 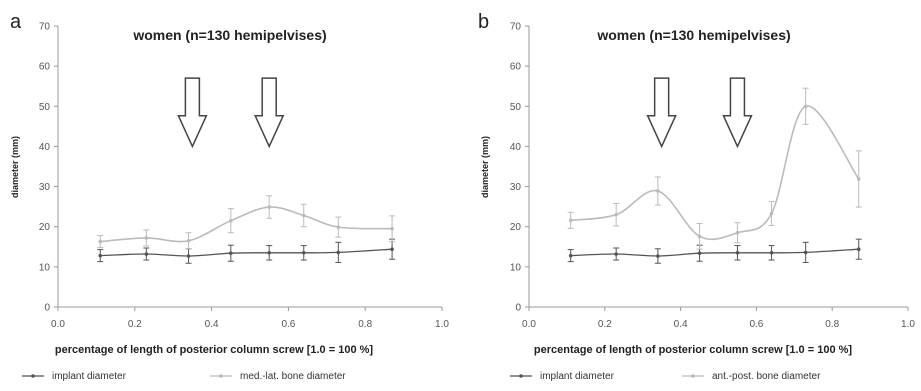 I want to click on legend-label: ant.-post. bone diameter, so click(x=766, y=376).